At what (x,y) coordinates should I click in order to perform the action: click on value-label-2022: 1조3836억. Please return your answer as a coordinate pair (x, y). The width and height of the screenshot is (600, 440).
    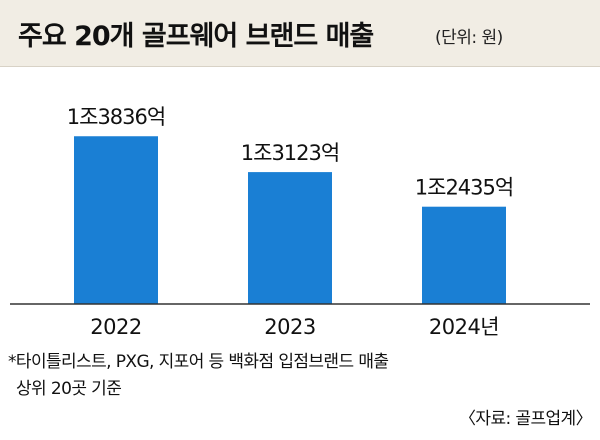
    Looking at the image, I should click on (116, 117).